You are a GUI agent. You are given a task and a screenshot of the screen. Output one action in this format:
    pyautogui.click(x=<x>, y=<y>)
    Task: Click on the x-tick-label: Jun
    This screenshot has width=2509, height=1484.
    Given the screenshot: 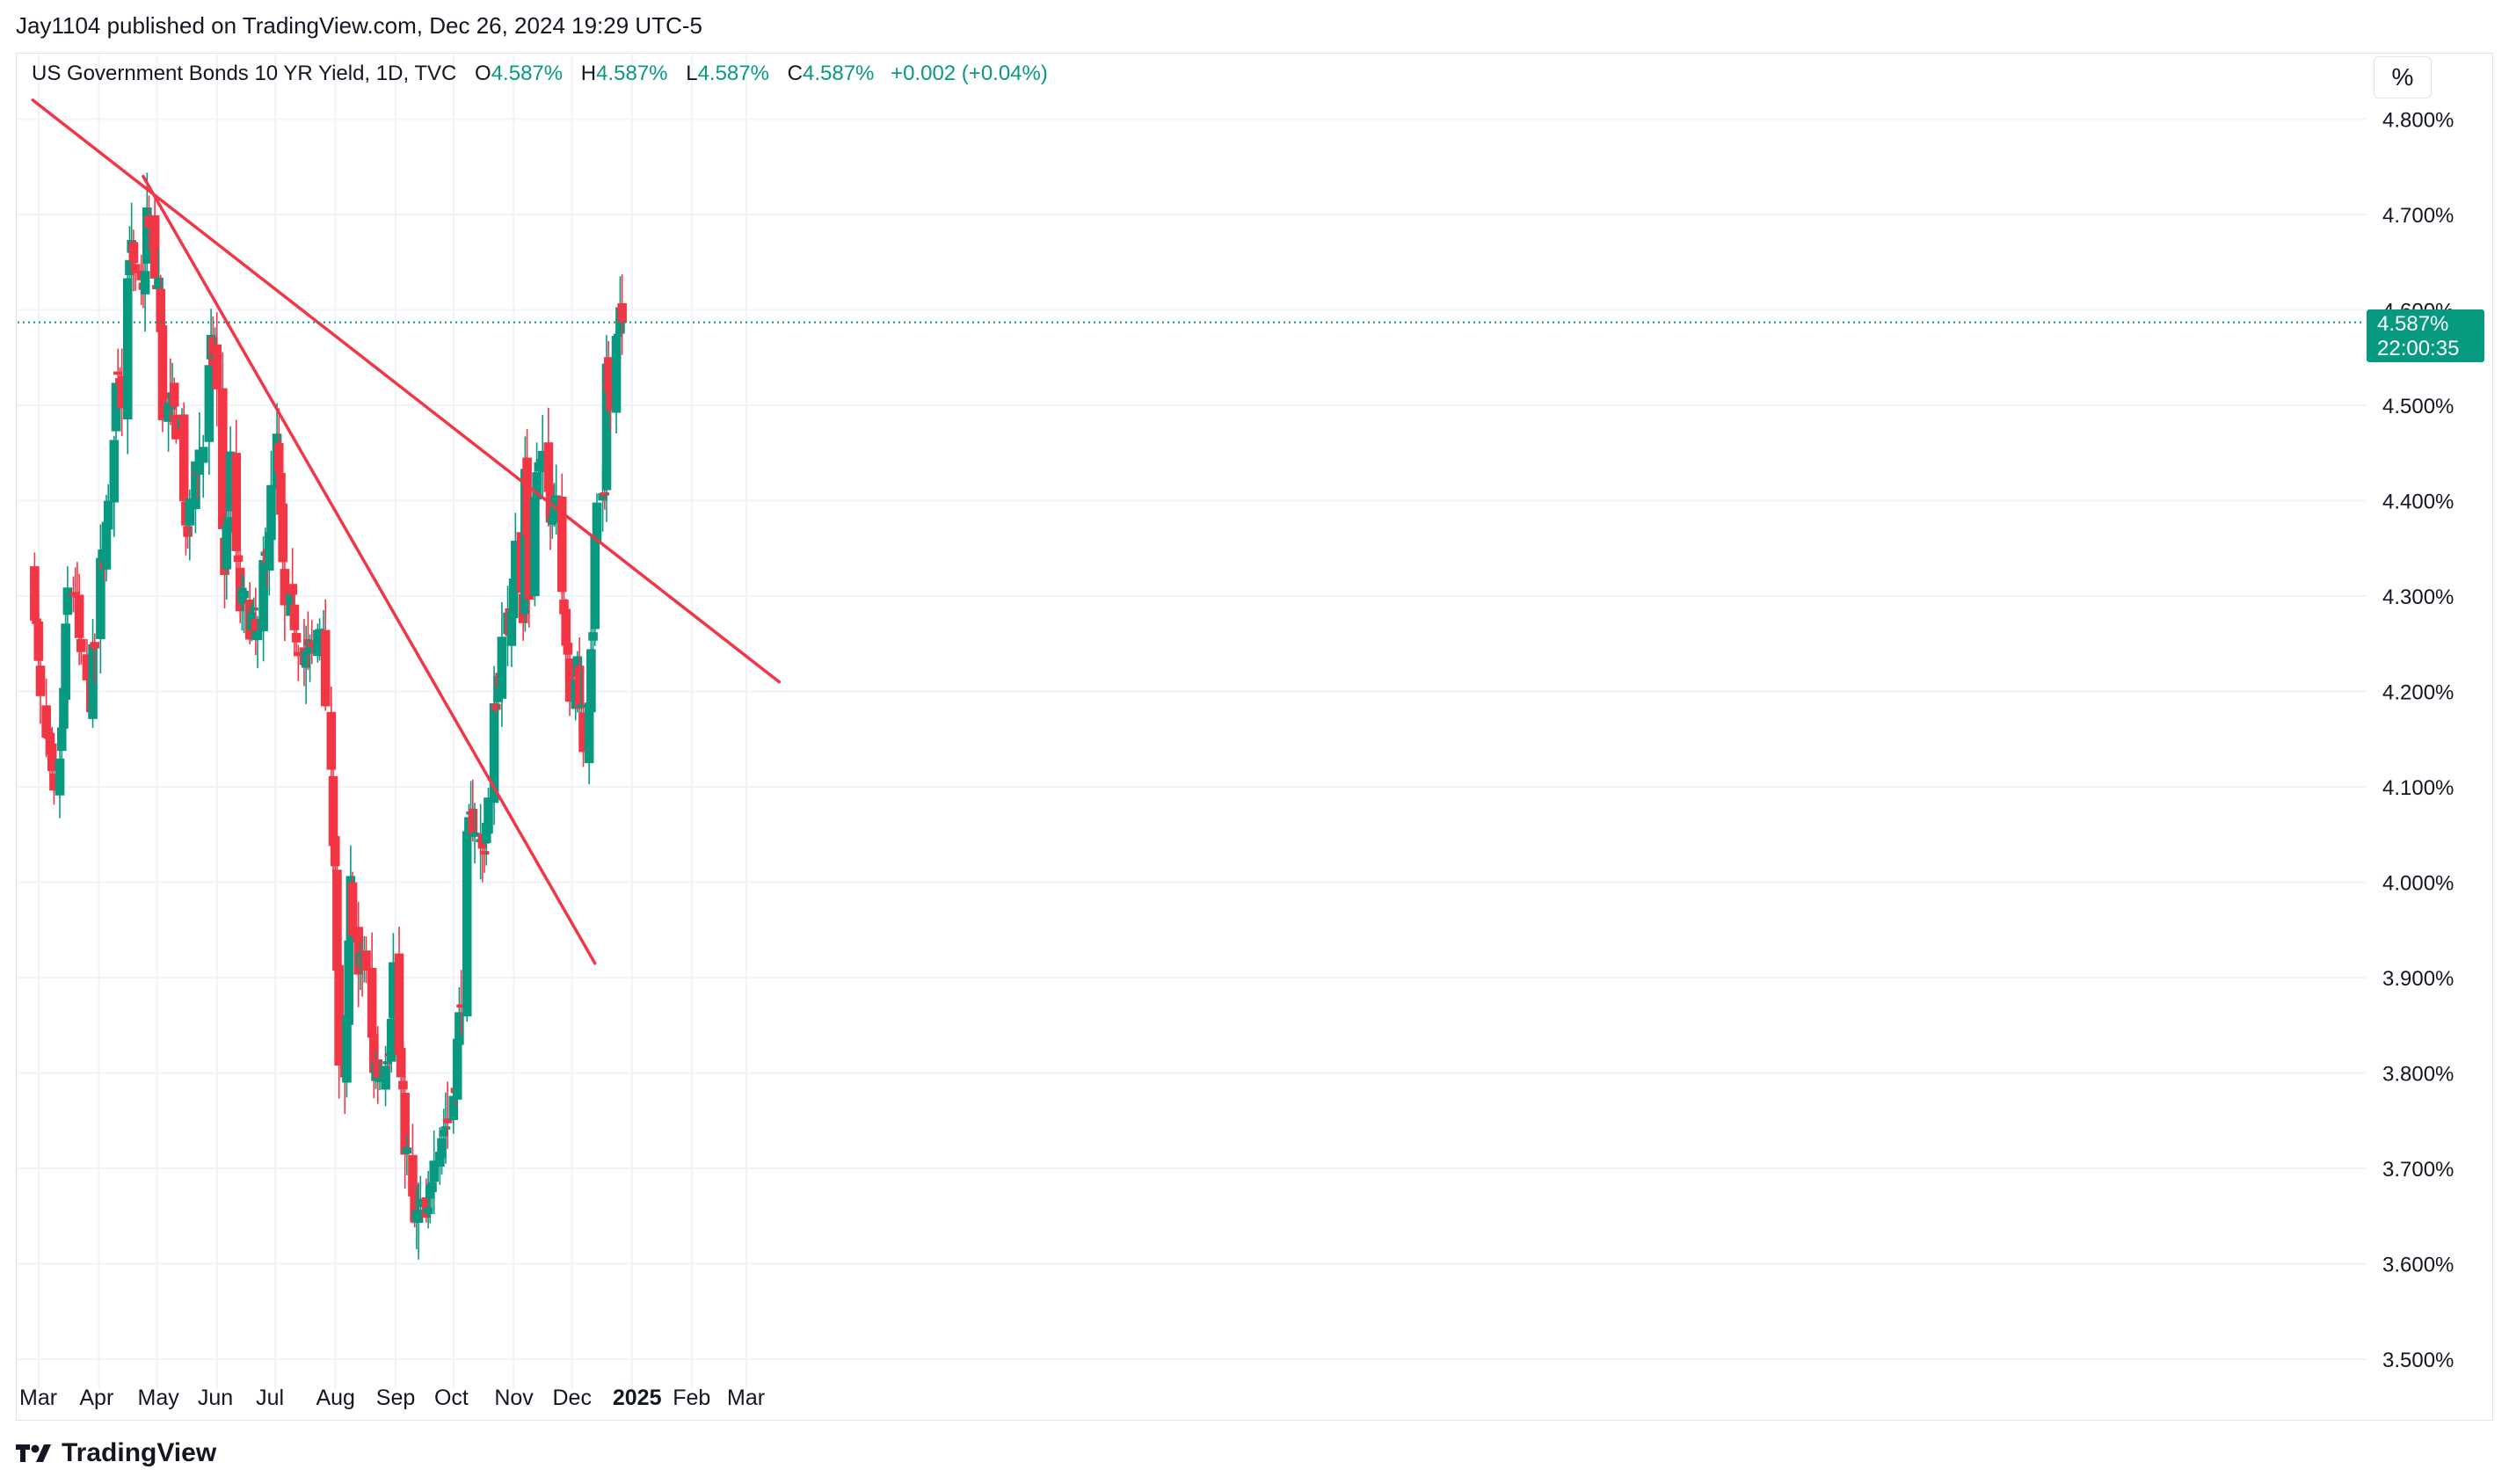 What is the action you would take?
    pyautogui.click(x=215, y=1398)
    